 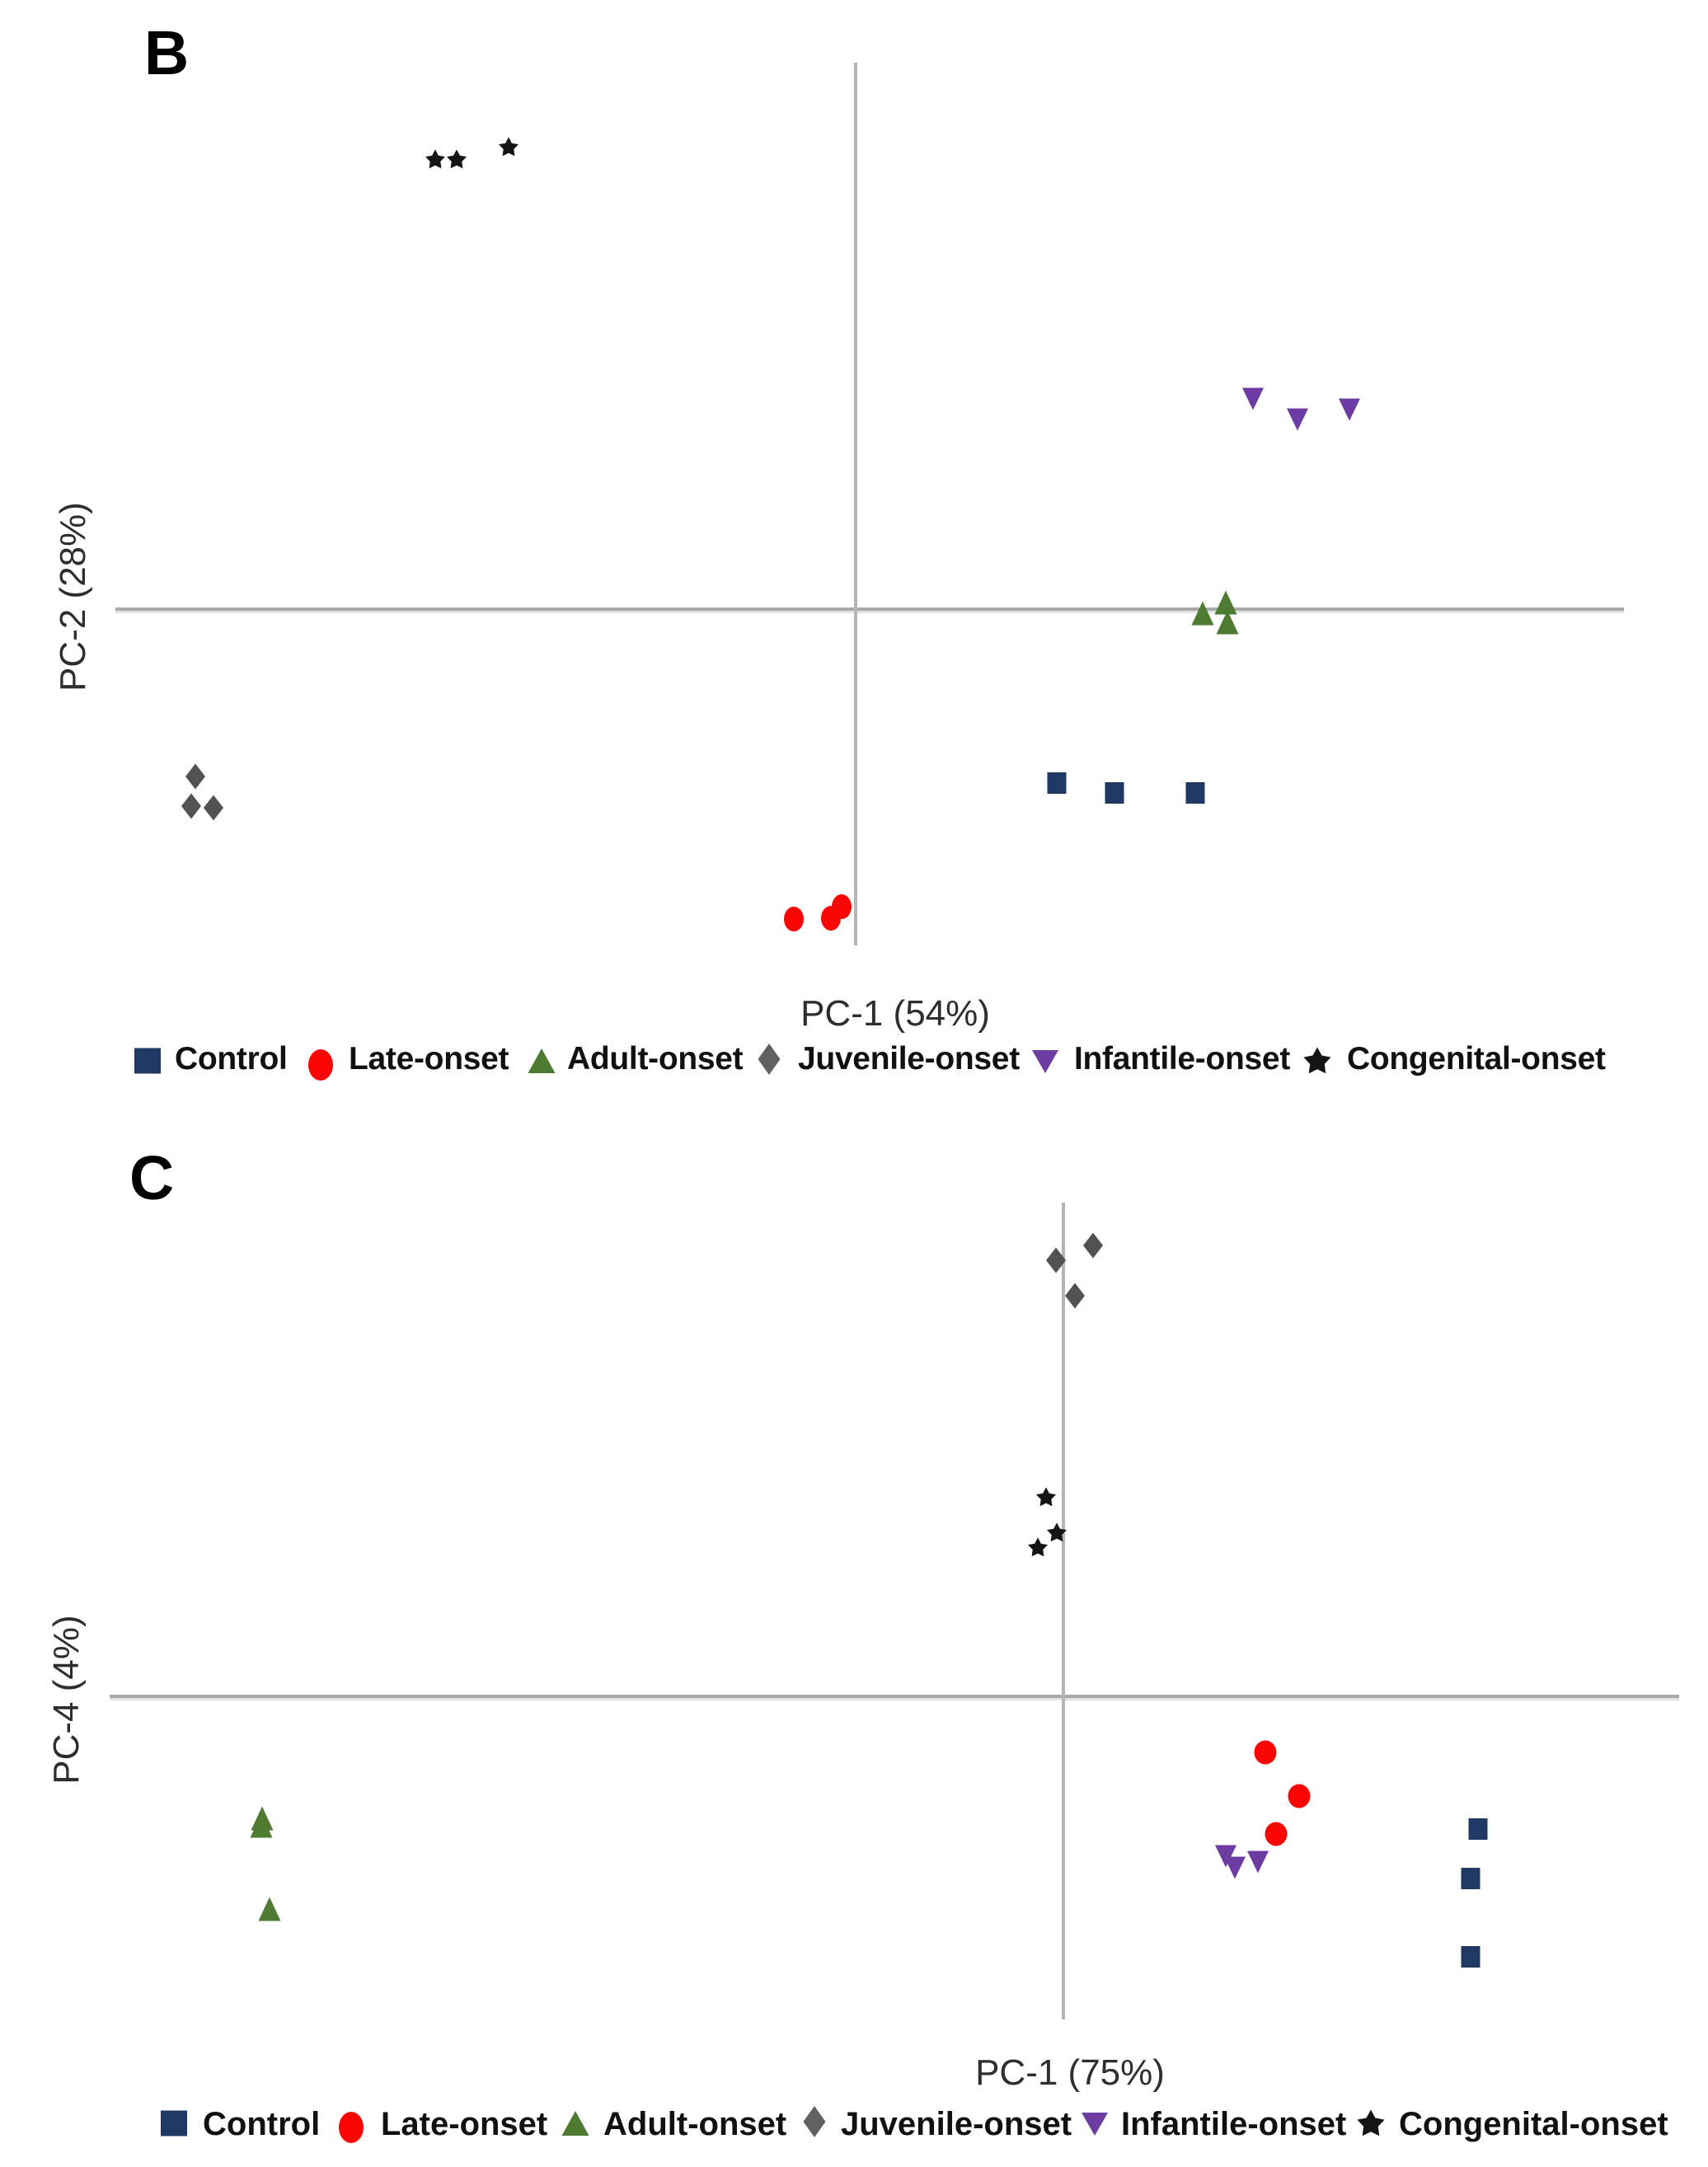 I want to click on svg-text: PC-1 (54%), so click(x=895, y=1013).